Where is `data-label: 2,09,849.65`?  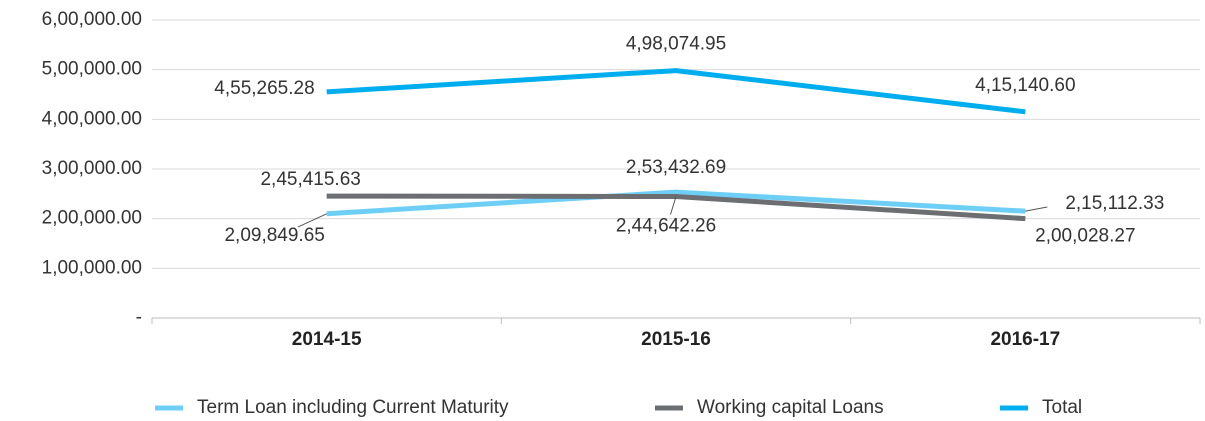
data-label: 2,09,849.65 is located at coordinates (274, 235).